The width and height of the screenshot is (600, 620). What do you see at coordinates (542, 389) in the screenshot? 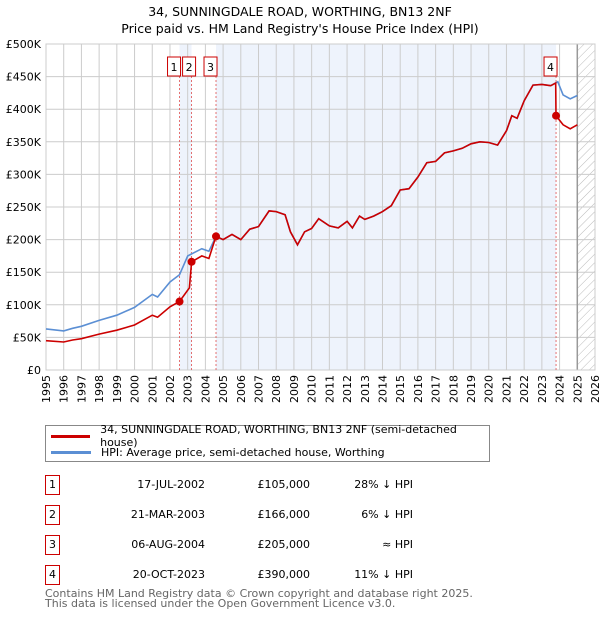
I see `x-tick-label: 2023` at bounding box center [542, 389].